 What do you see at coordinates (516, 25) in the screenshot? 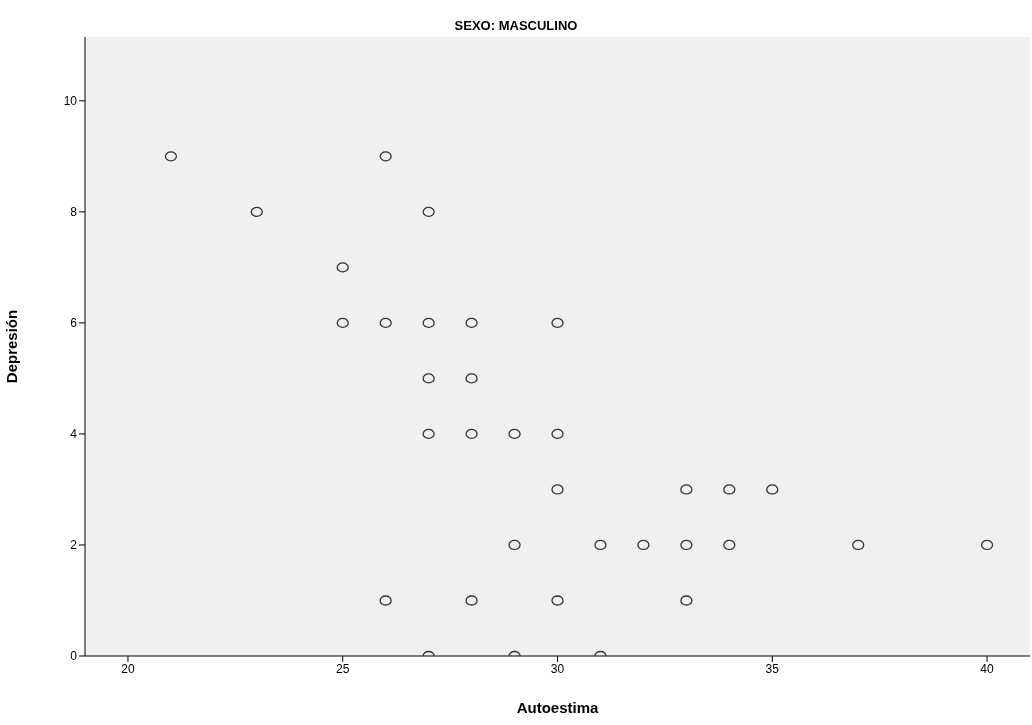
I see `chart-title: SEXO: MASCULINO` at bounding box center [516, 25].